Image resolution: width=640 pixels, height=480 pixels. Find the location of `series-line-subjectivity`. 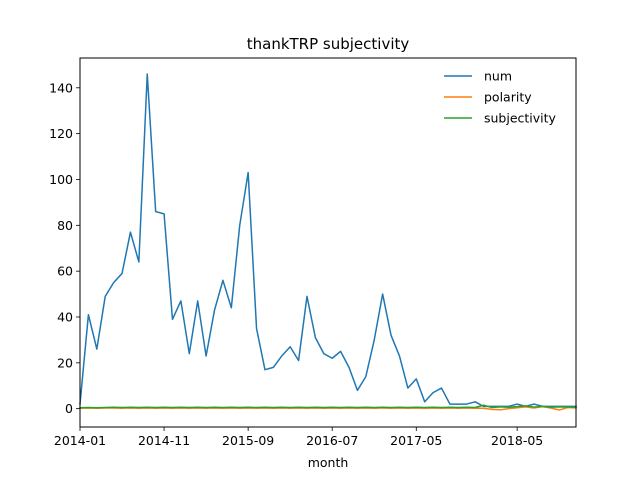

series-line-subjectivity is located at coordinates (328, 406).